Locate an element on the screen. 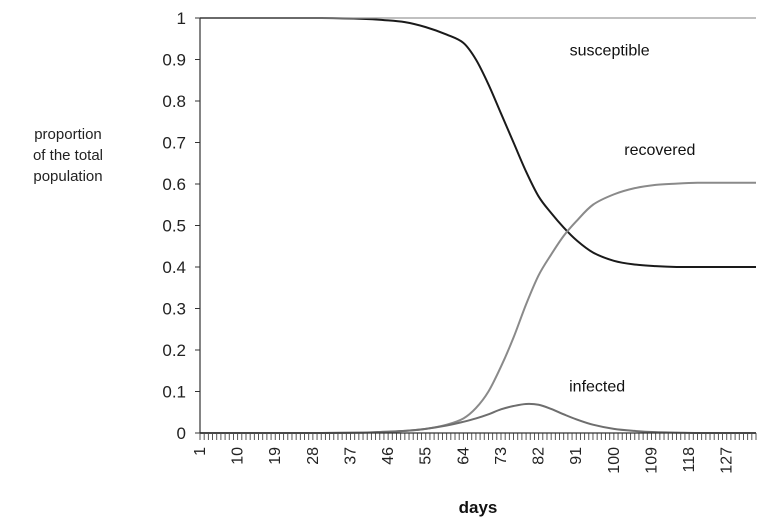 This screenshot has width=758, height=522. series-label-susceptible: susceptible is located at coordinates (610, 50).